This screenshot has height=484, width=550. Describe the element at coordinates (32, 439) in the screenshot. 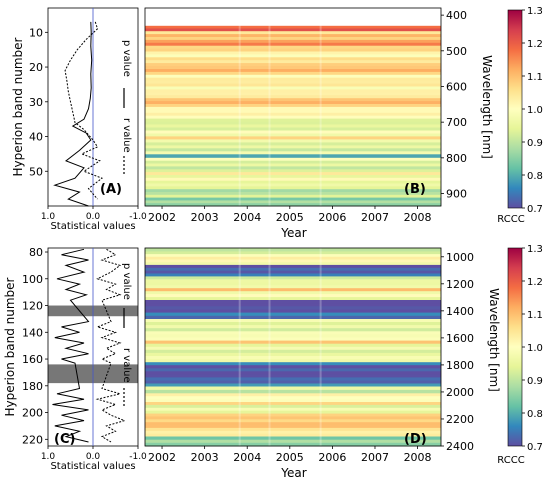

I see `y-tick-label: 220` at that location.